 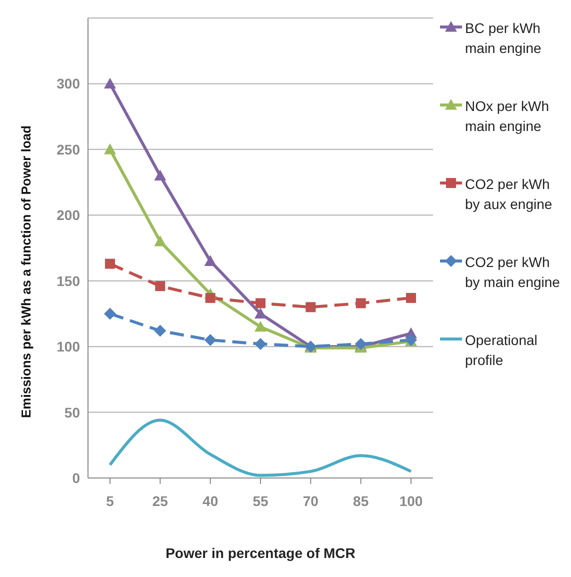 I want to click on y-tick-label: 300, so click(x=68, y=84).